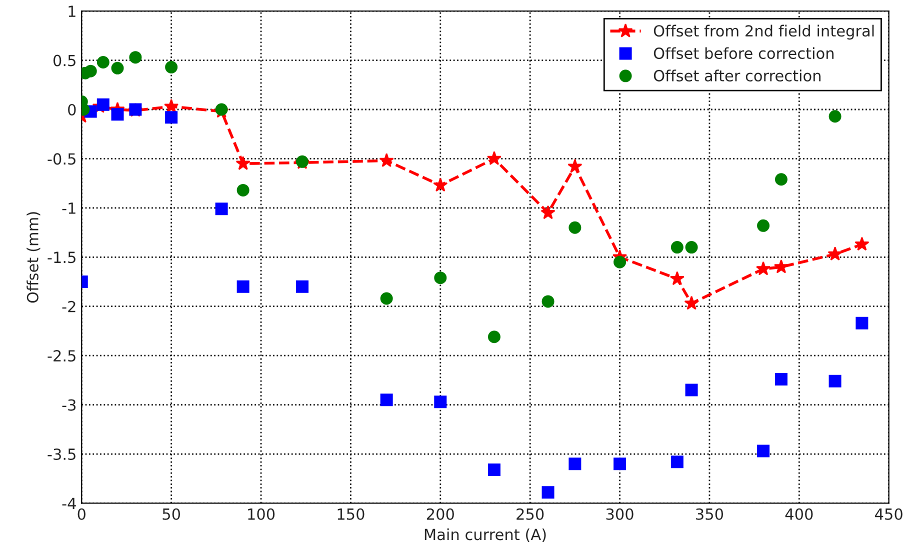  What do you see at coordinates (72, 110) in the screenshot?
I see `y-tick-label: 0` at bounding box center [72, 110].